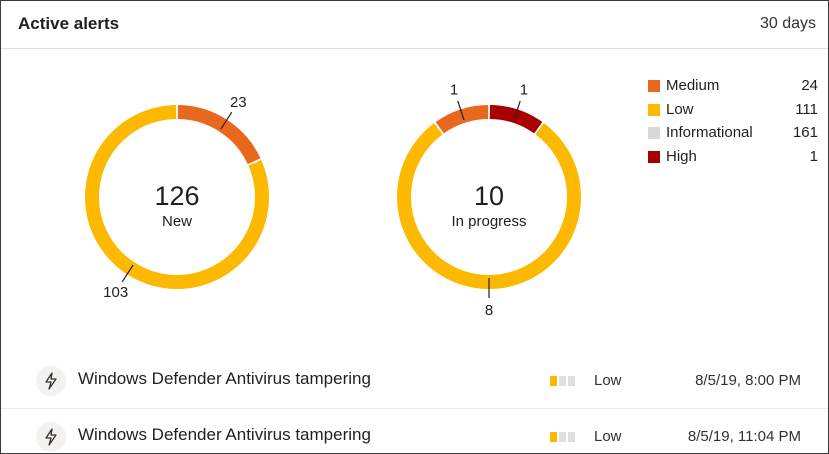 Image resolution: width=829 pixels, height=454 pixels. Describe the element at coordinates (414, 25) in the screenshot. I see `card-header: Active alerts 30 days` at that location.